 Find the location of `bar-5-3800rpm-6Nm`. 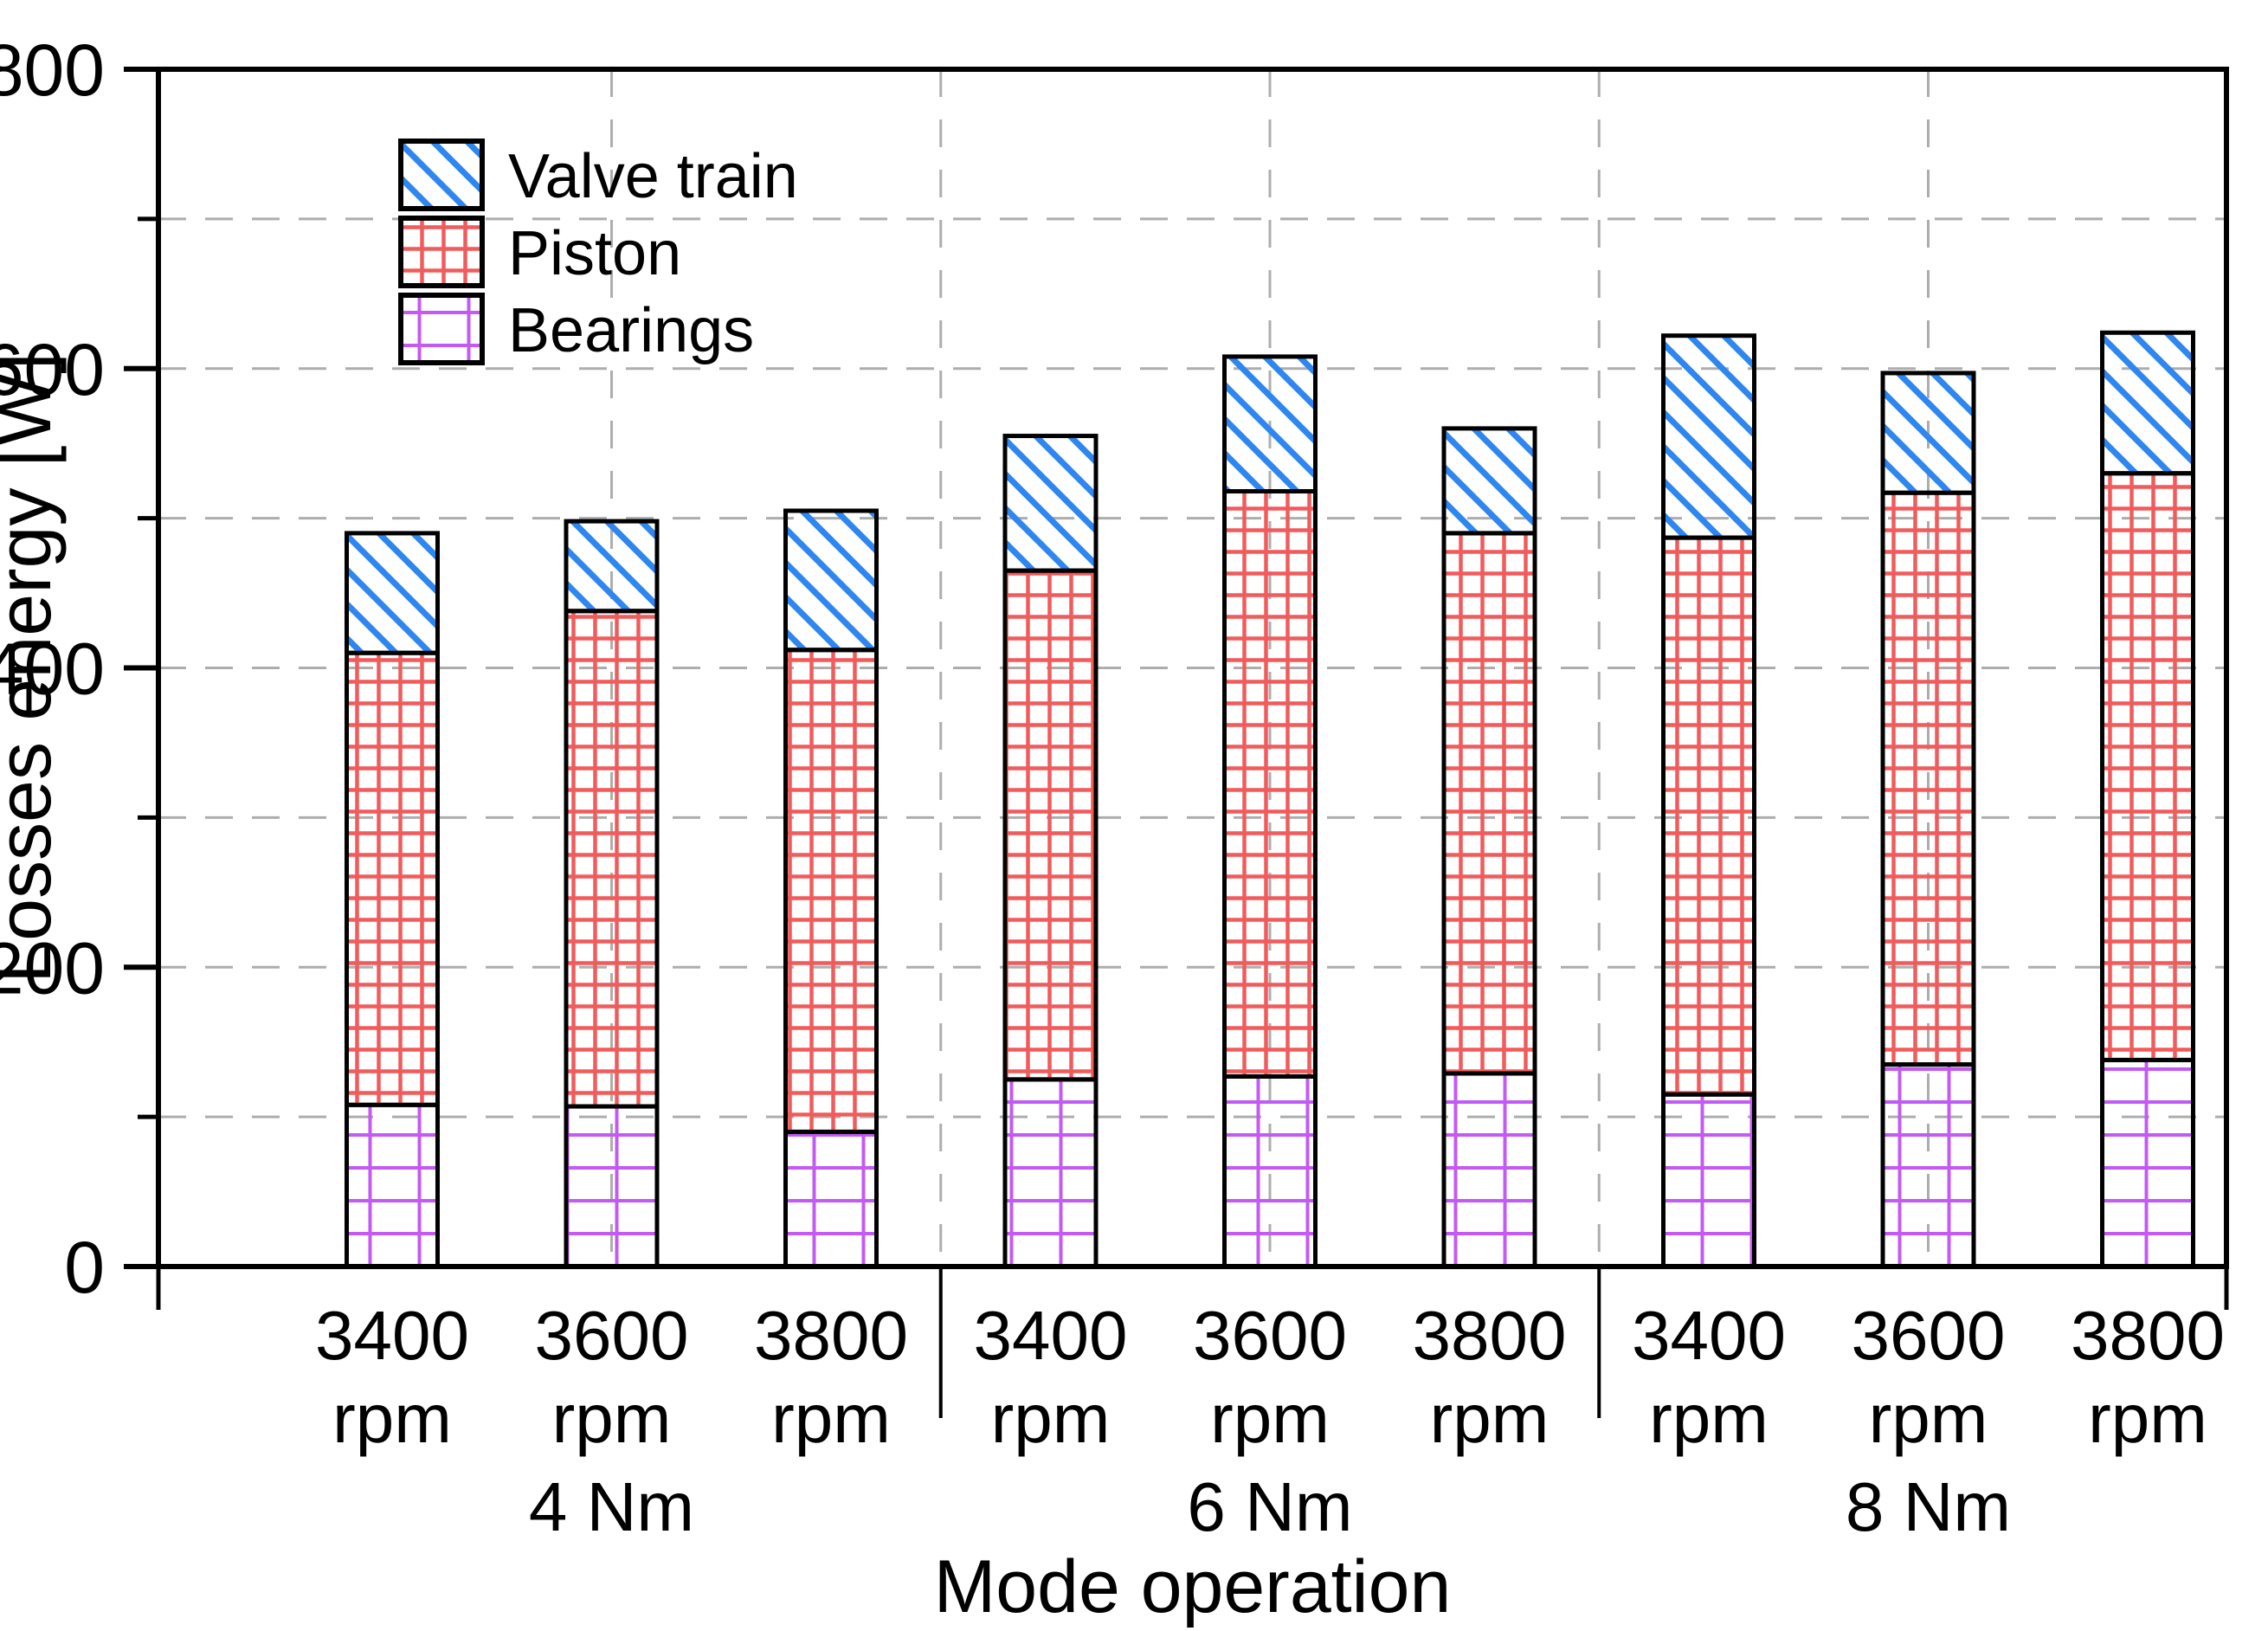

bar-5-3800rpm-6Nm is located at coordinates (1489, 847).